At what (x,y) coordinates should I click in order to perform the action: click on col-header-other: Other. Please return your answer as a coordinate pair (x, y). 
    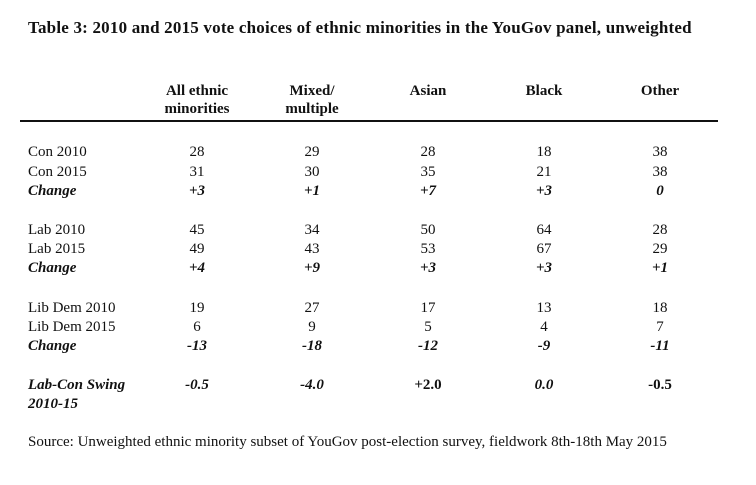
    Looking at the image, I should click on (660, 91).